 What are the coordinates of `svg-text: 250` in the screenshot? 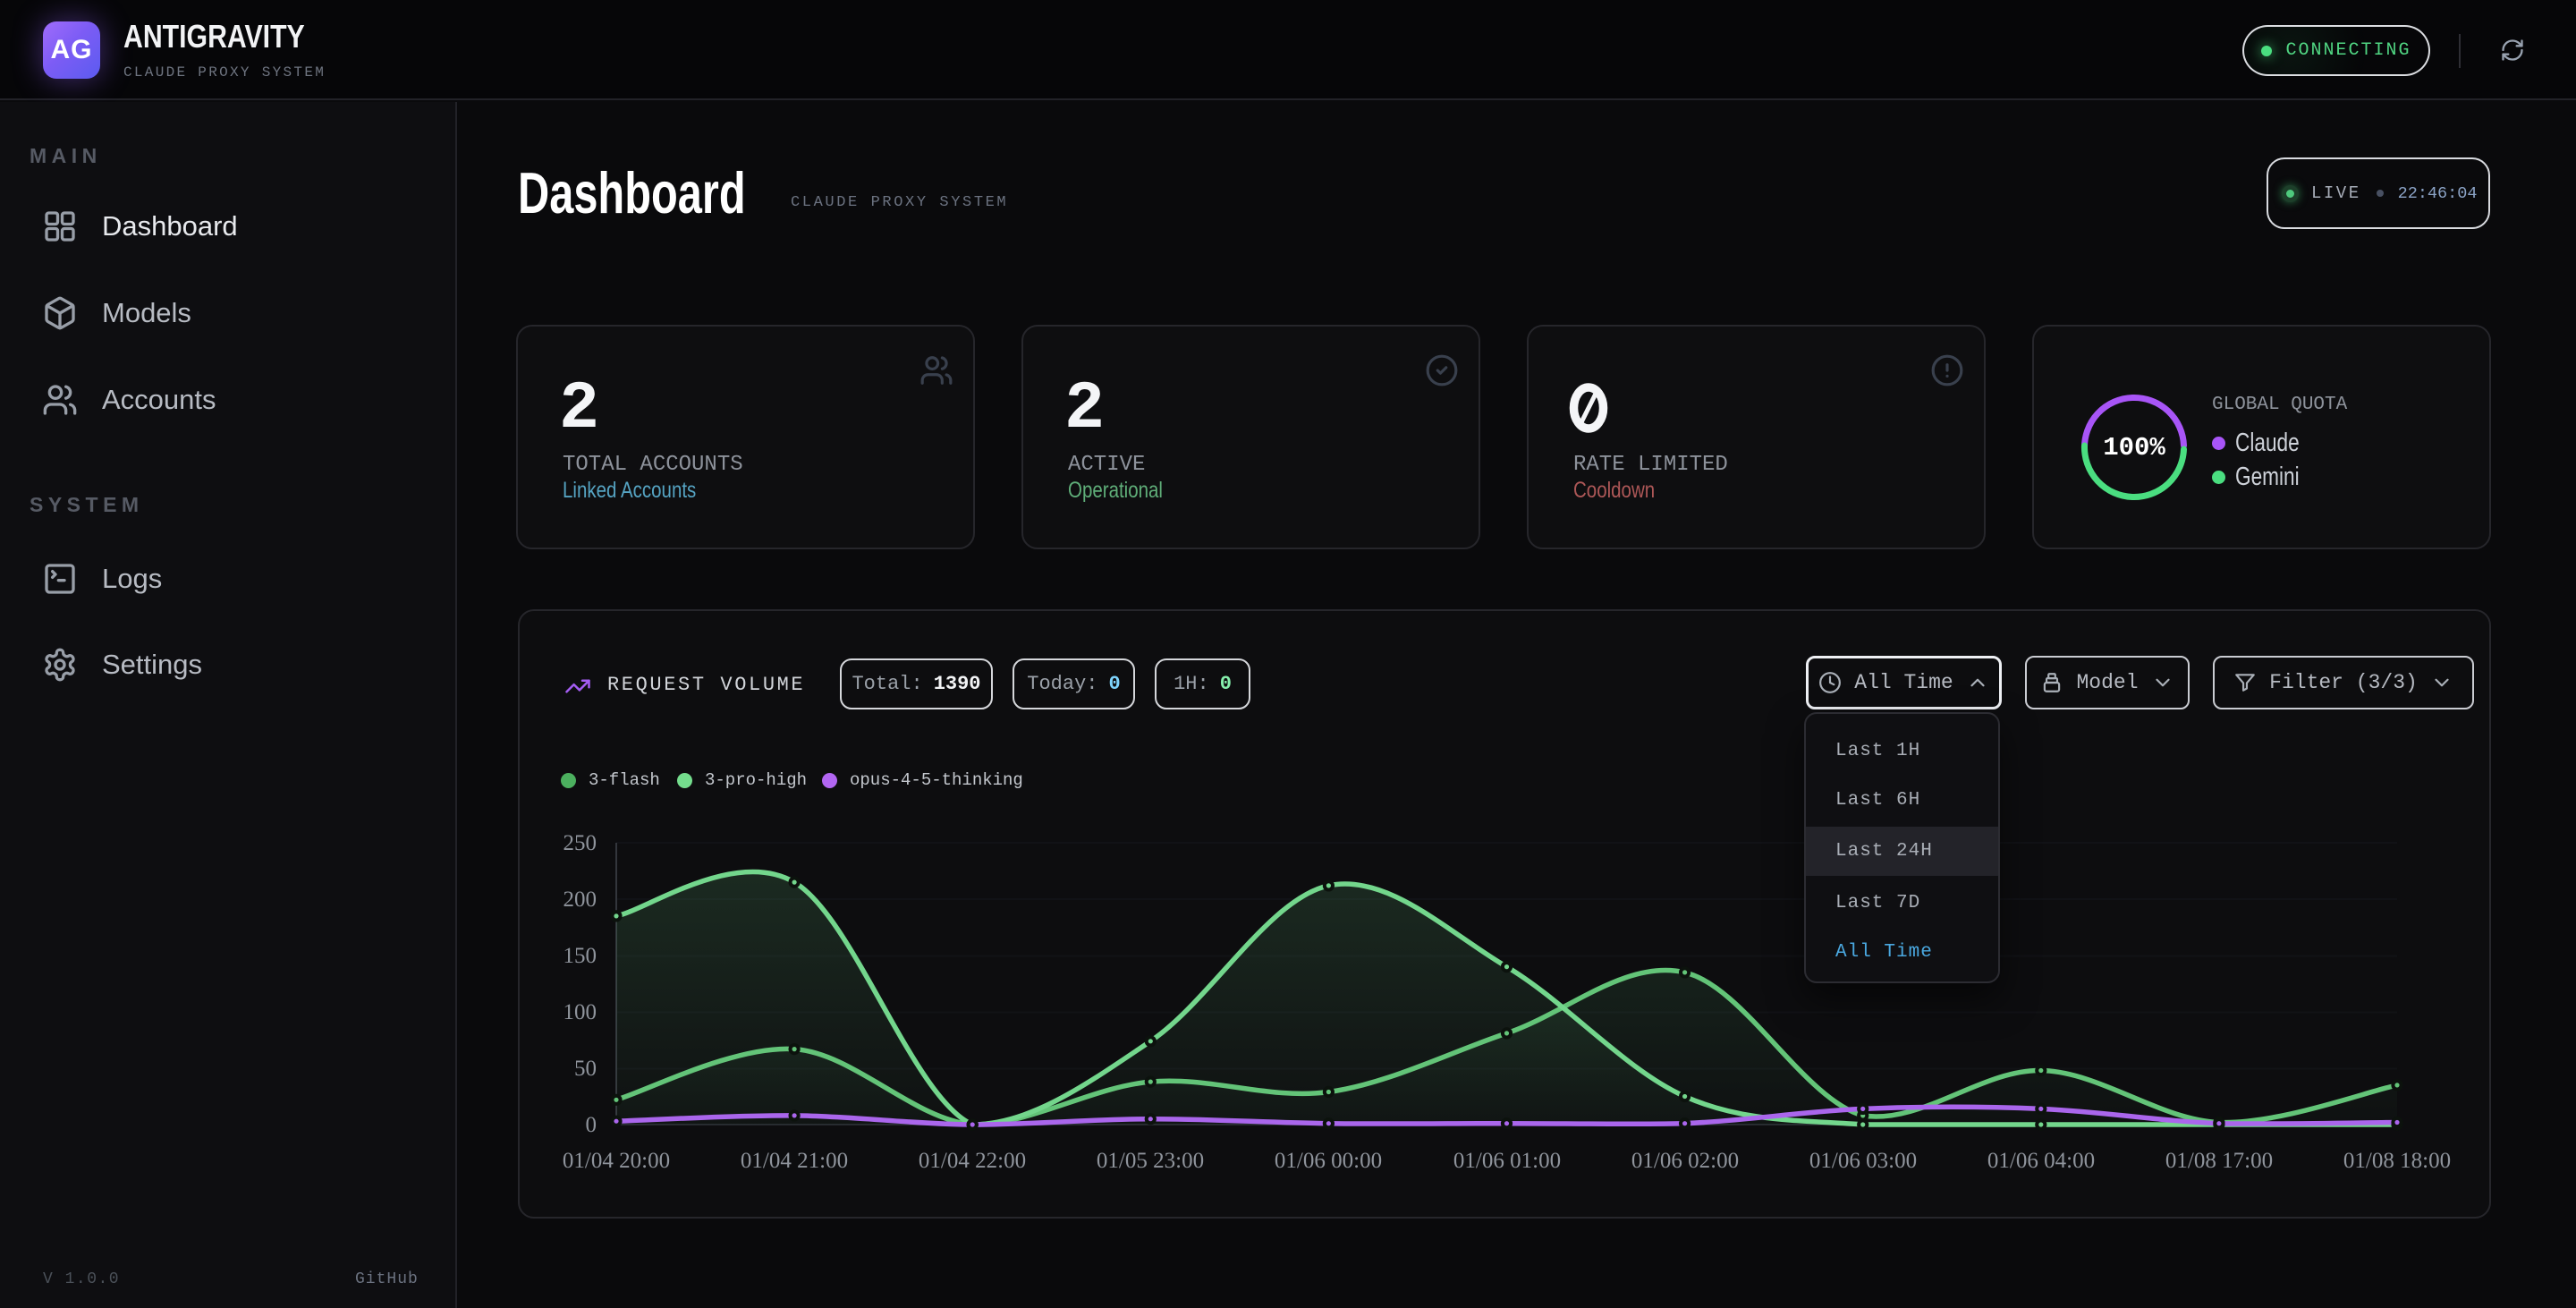 It's located at (580, 843).